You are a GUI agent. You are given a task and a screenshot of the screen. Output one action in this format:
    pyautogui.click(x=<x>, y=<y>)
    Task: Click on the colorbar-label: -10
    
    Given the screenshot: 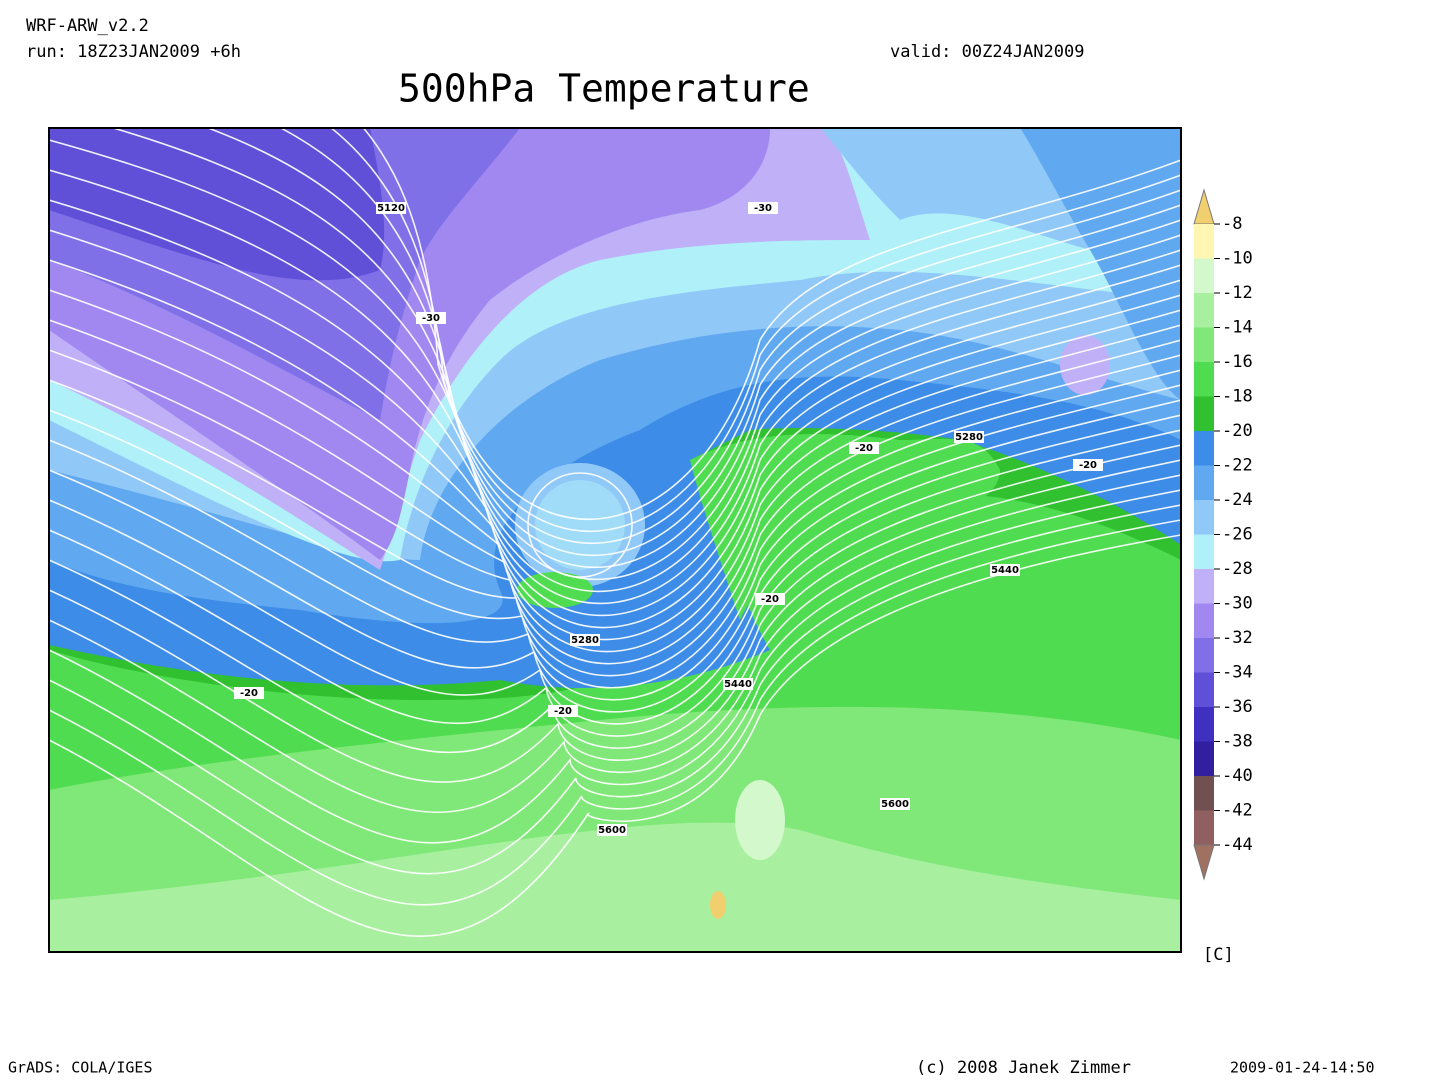 What is the action you would take?
    pyautogui.click(x=1237, y=259)
    